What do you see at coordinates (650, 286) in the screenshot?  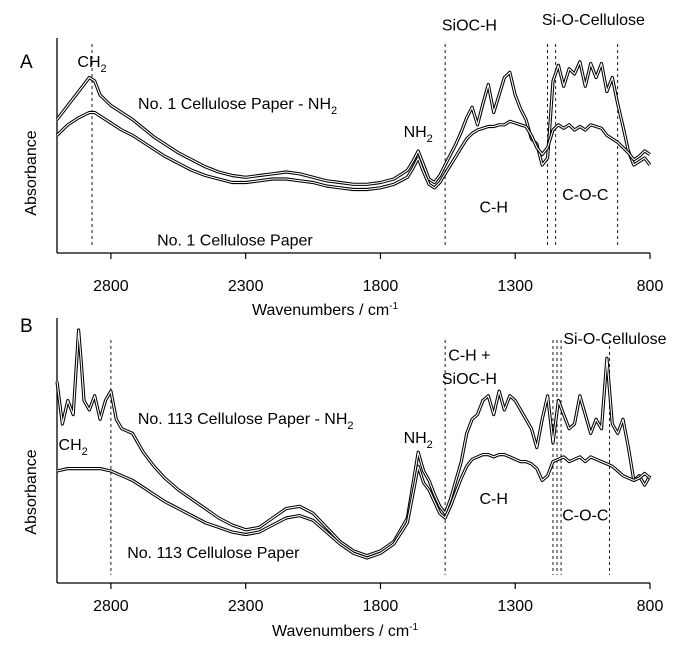 I see `panel-a-x-tick-label-800: 800` at bounding box center [650, 286].